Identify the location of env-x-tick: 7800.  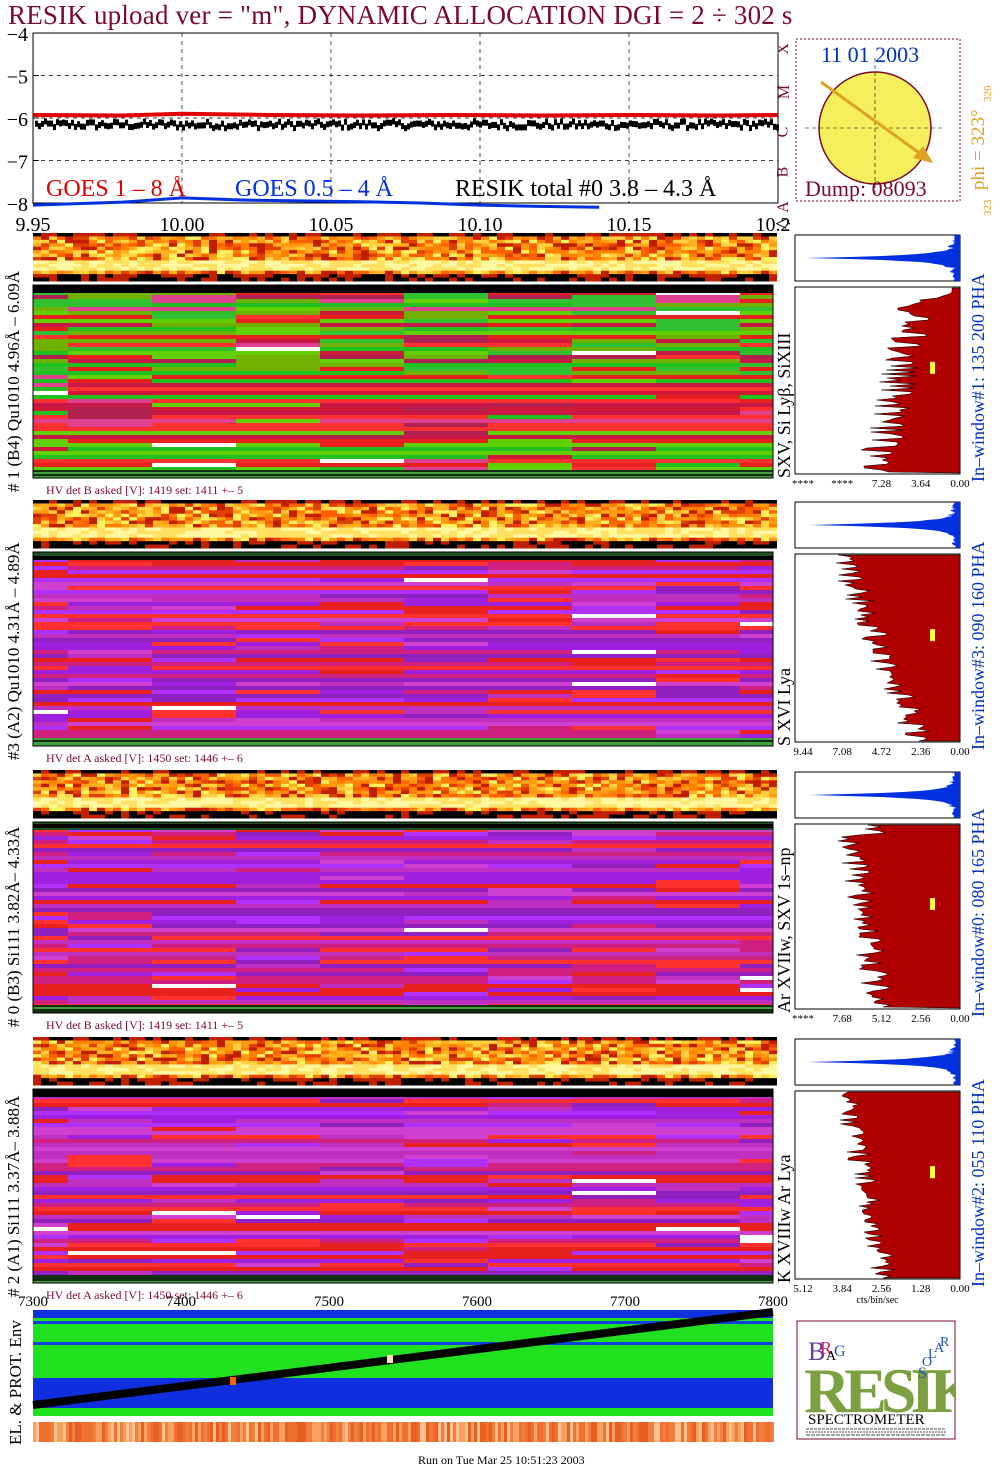
(773, 1302).